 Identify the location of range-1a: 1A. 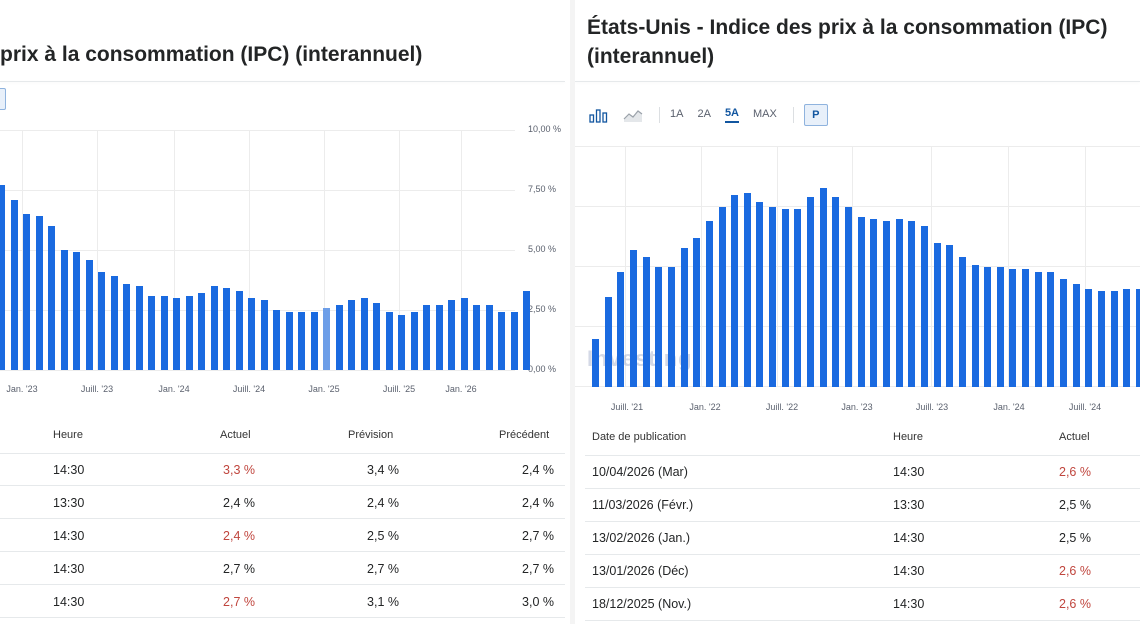
(677, 114).